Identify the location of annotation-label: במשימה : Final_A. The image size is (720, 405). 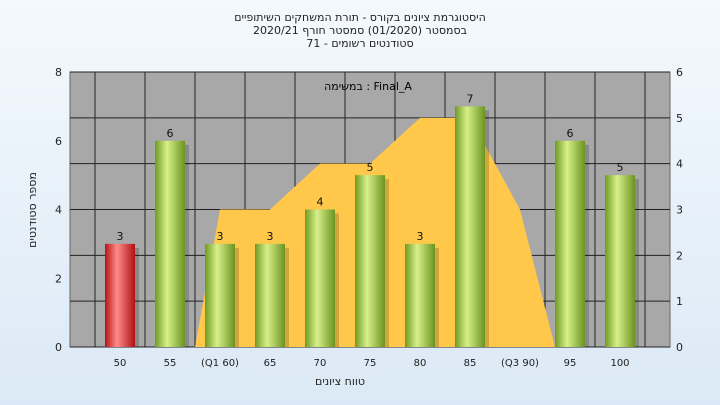
(368, 86).